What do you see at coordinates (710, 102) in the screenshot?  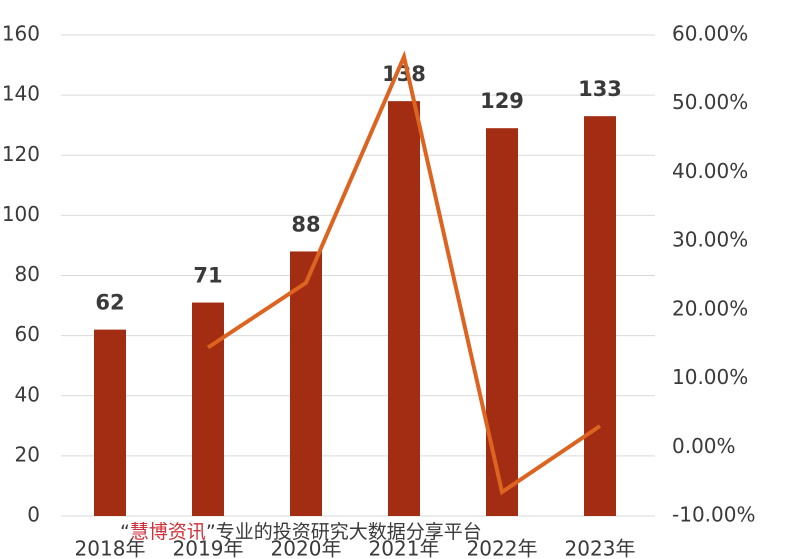 I see `y2-tick-label: 50.00%` at bounding box center [710, 102].